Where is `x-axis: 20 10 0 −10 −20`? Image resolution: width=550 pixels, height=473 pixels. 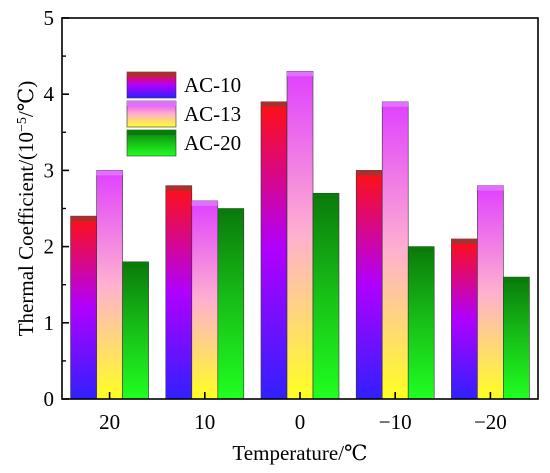
x-axis: 20 10 0 −10 −20 is located at coordinates (303, 413).